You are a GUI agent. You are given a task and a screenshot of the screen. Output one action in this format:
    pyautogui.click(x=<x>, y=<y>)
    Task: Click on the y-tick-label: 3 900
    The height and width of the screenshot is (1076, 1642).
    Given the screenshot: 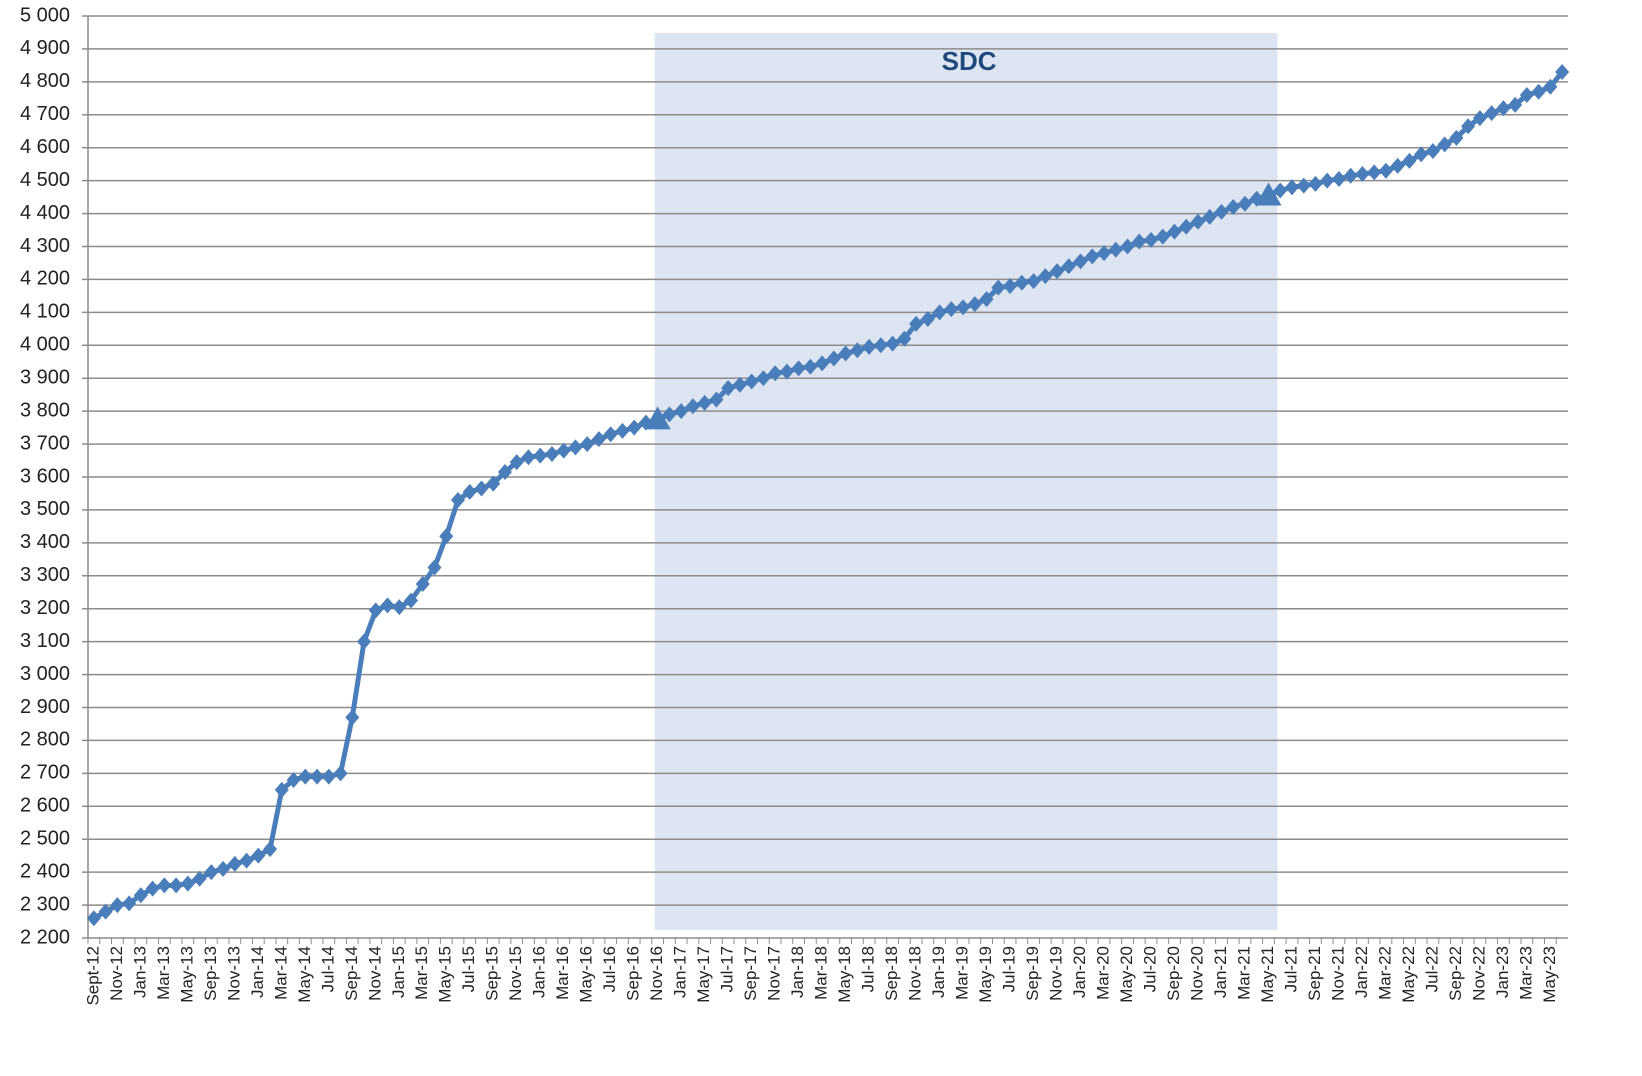 What is the action you would take?
    pyautogui.click(x=45, y=377)
    